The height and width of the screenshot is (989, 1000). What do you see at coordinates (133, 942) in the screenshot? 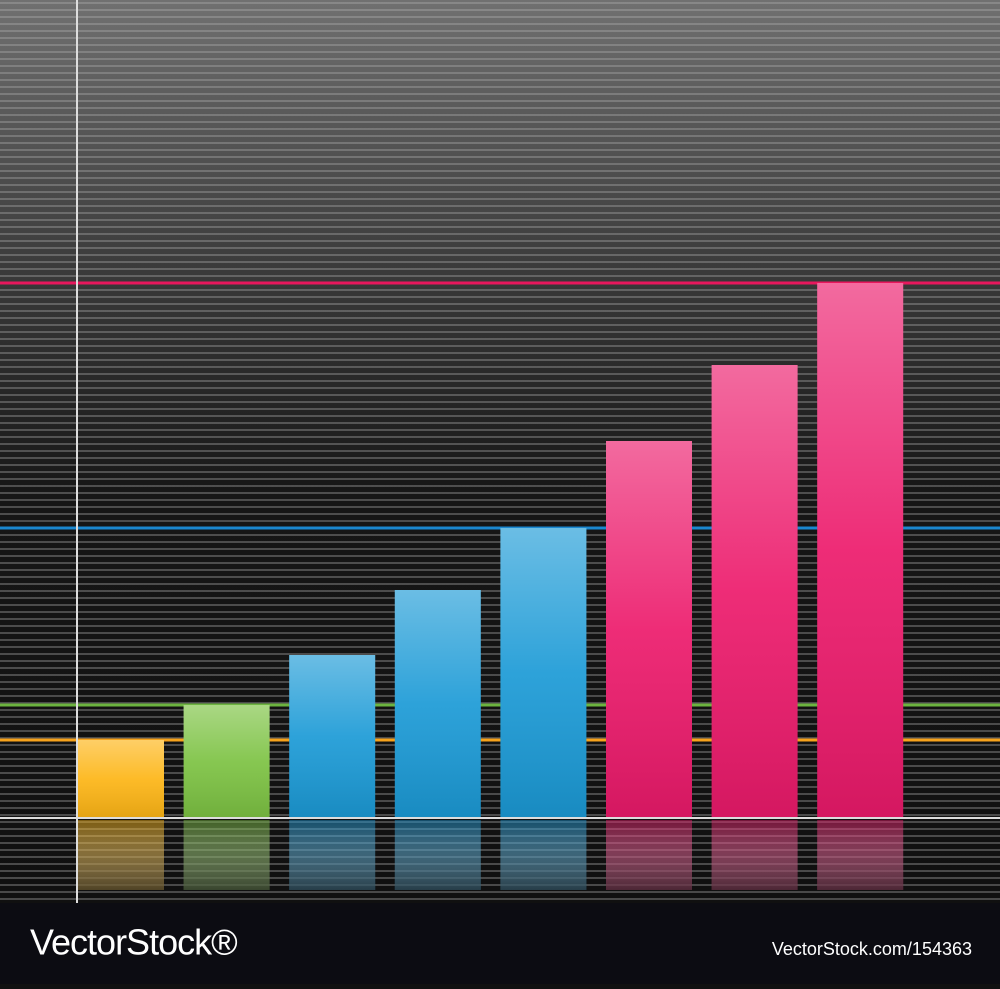
I see `brand: VectorStock®` at bounding box center [133, 942].